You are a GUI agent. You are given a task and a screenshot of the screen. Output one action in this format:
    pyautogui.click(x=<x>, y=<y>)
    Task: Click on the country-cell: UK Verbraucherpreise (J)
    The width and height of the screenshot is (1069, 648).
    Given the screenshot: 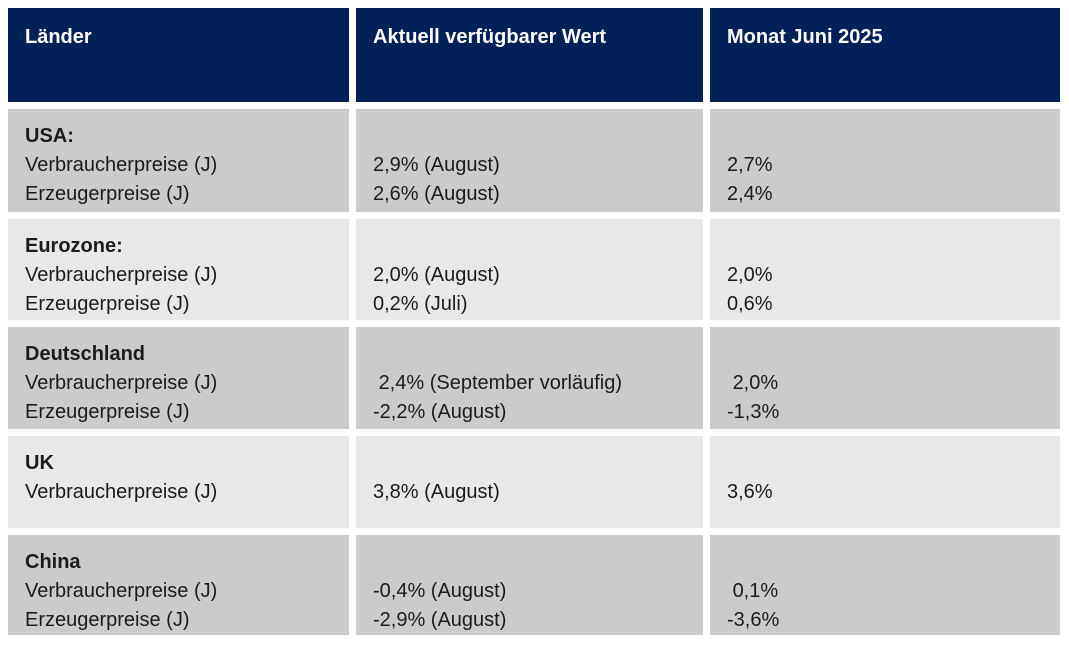 What is the action you would take?
    pyautogui.click(x=178, y=482)
    